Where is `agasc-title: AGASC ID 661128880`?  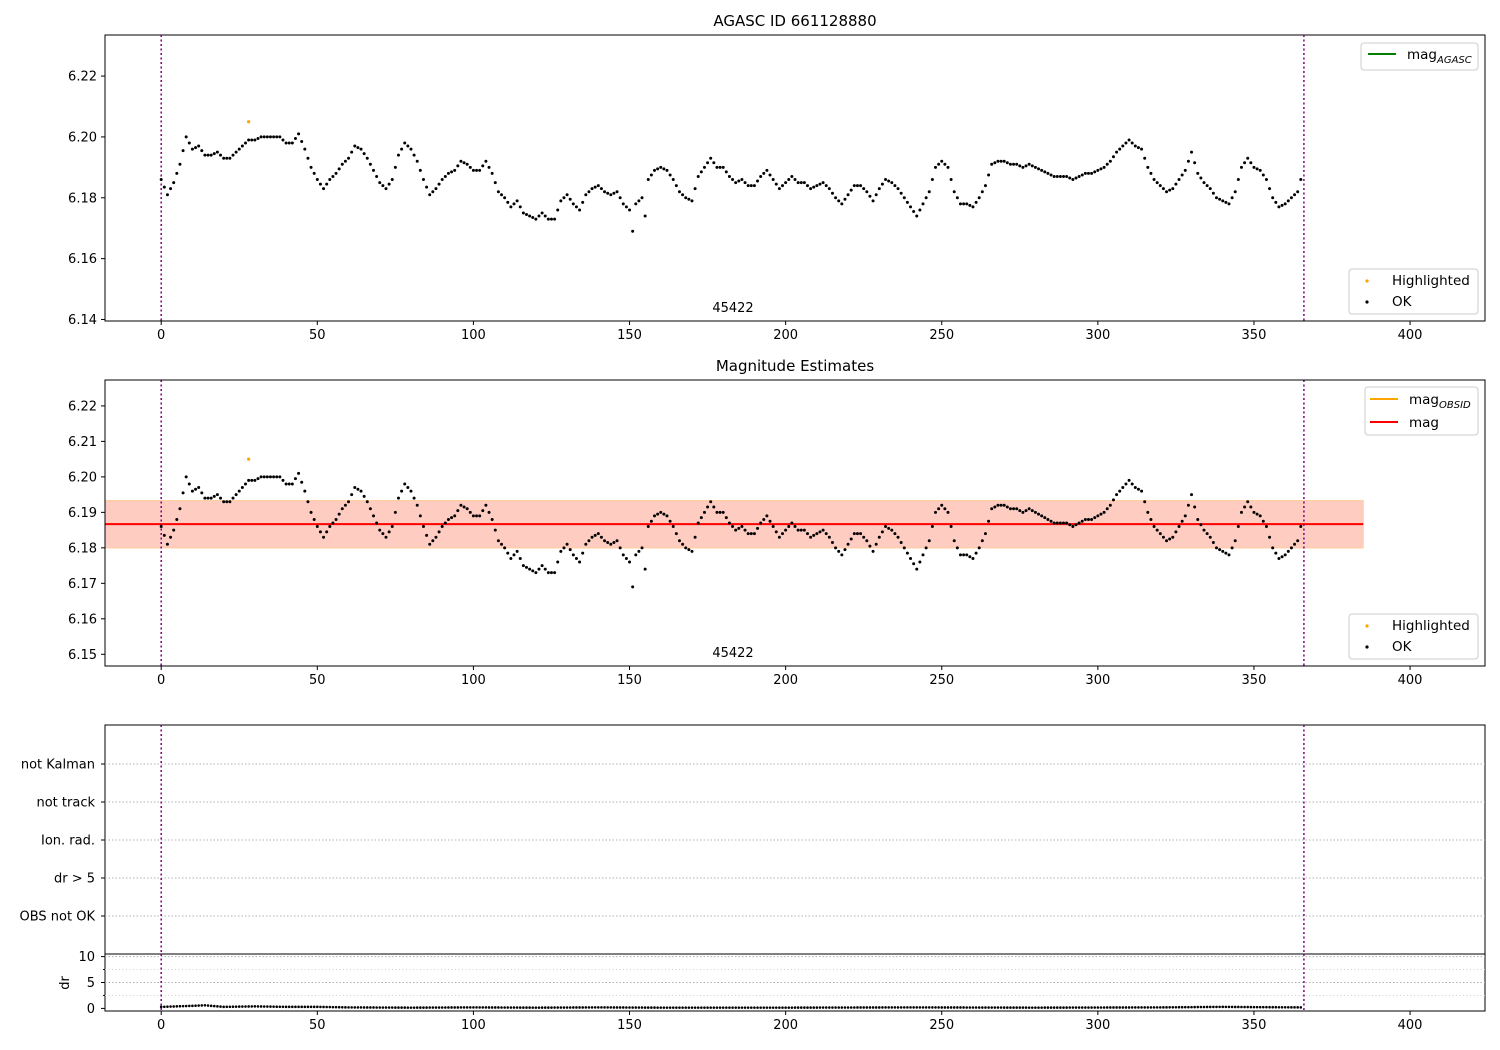
agasc-title: AGASC ID 661128880 is located at coordinates (794, 21).